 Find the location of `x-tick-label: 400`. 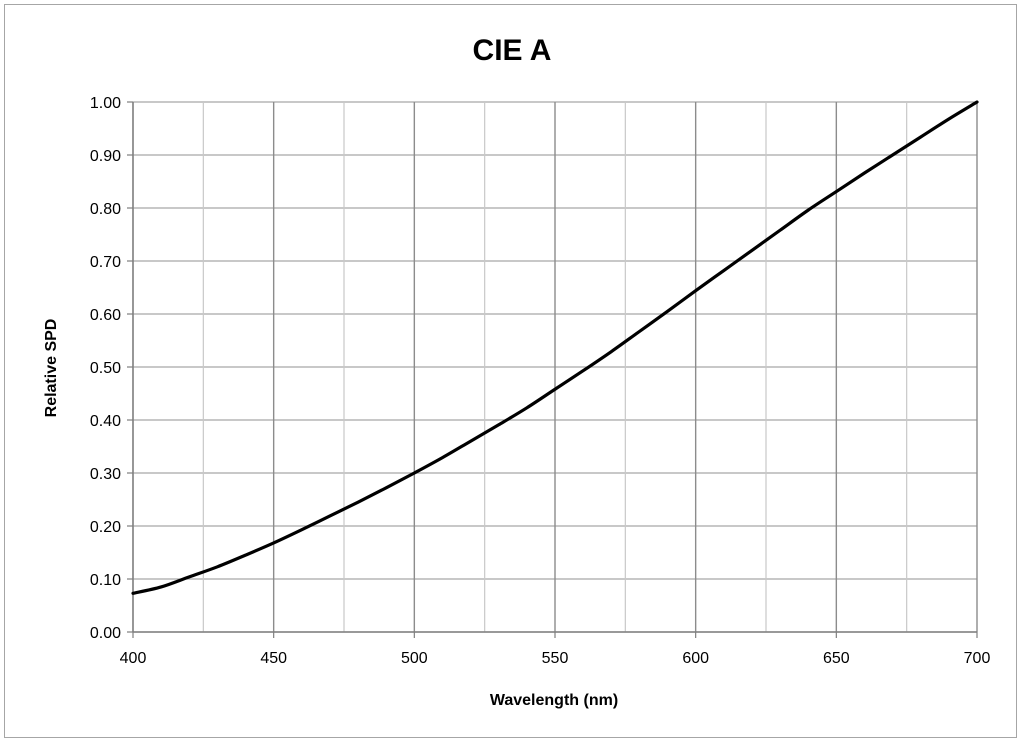

x-tick-label: 400 is located at coordinates (133, 658).